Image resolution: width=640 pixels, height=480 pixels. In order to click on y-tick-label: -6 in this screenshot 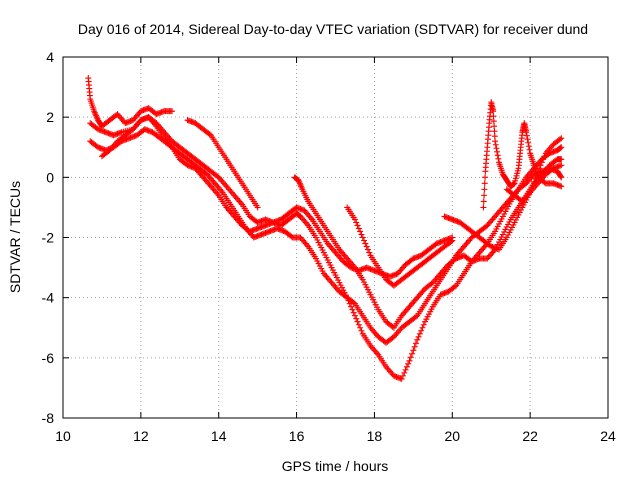, I will do `click(48, 358)`.